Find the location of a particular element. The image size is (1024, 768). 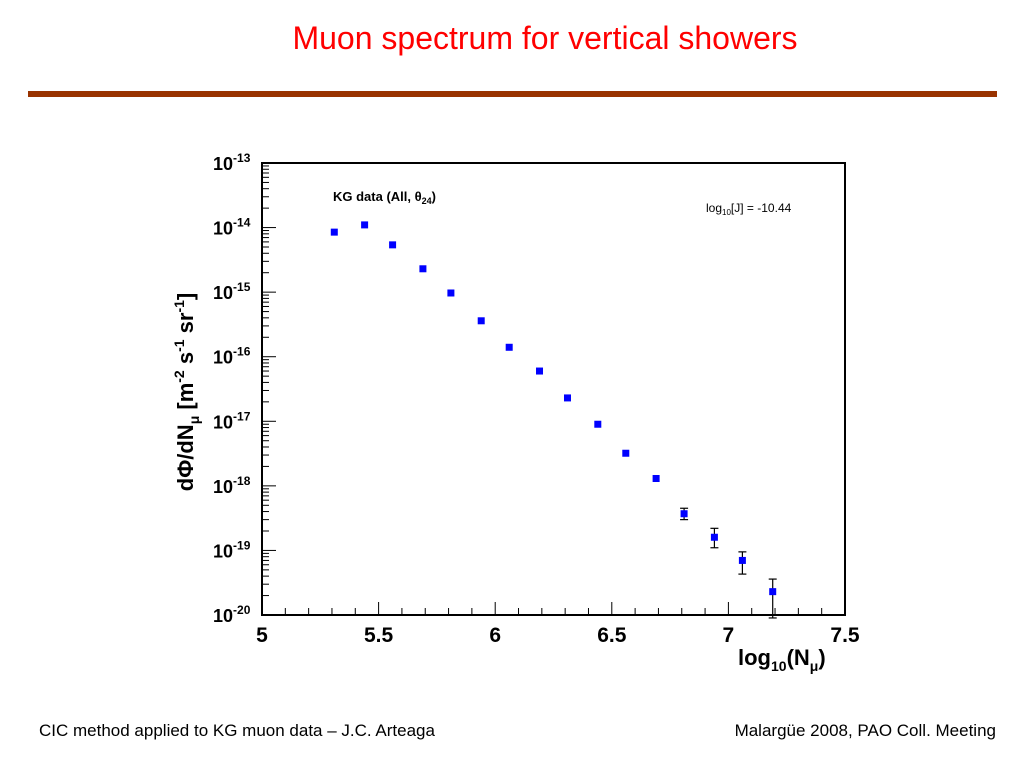

y-tick-label: 10-16 is located at coordinates (232, 356).